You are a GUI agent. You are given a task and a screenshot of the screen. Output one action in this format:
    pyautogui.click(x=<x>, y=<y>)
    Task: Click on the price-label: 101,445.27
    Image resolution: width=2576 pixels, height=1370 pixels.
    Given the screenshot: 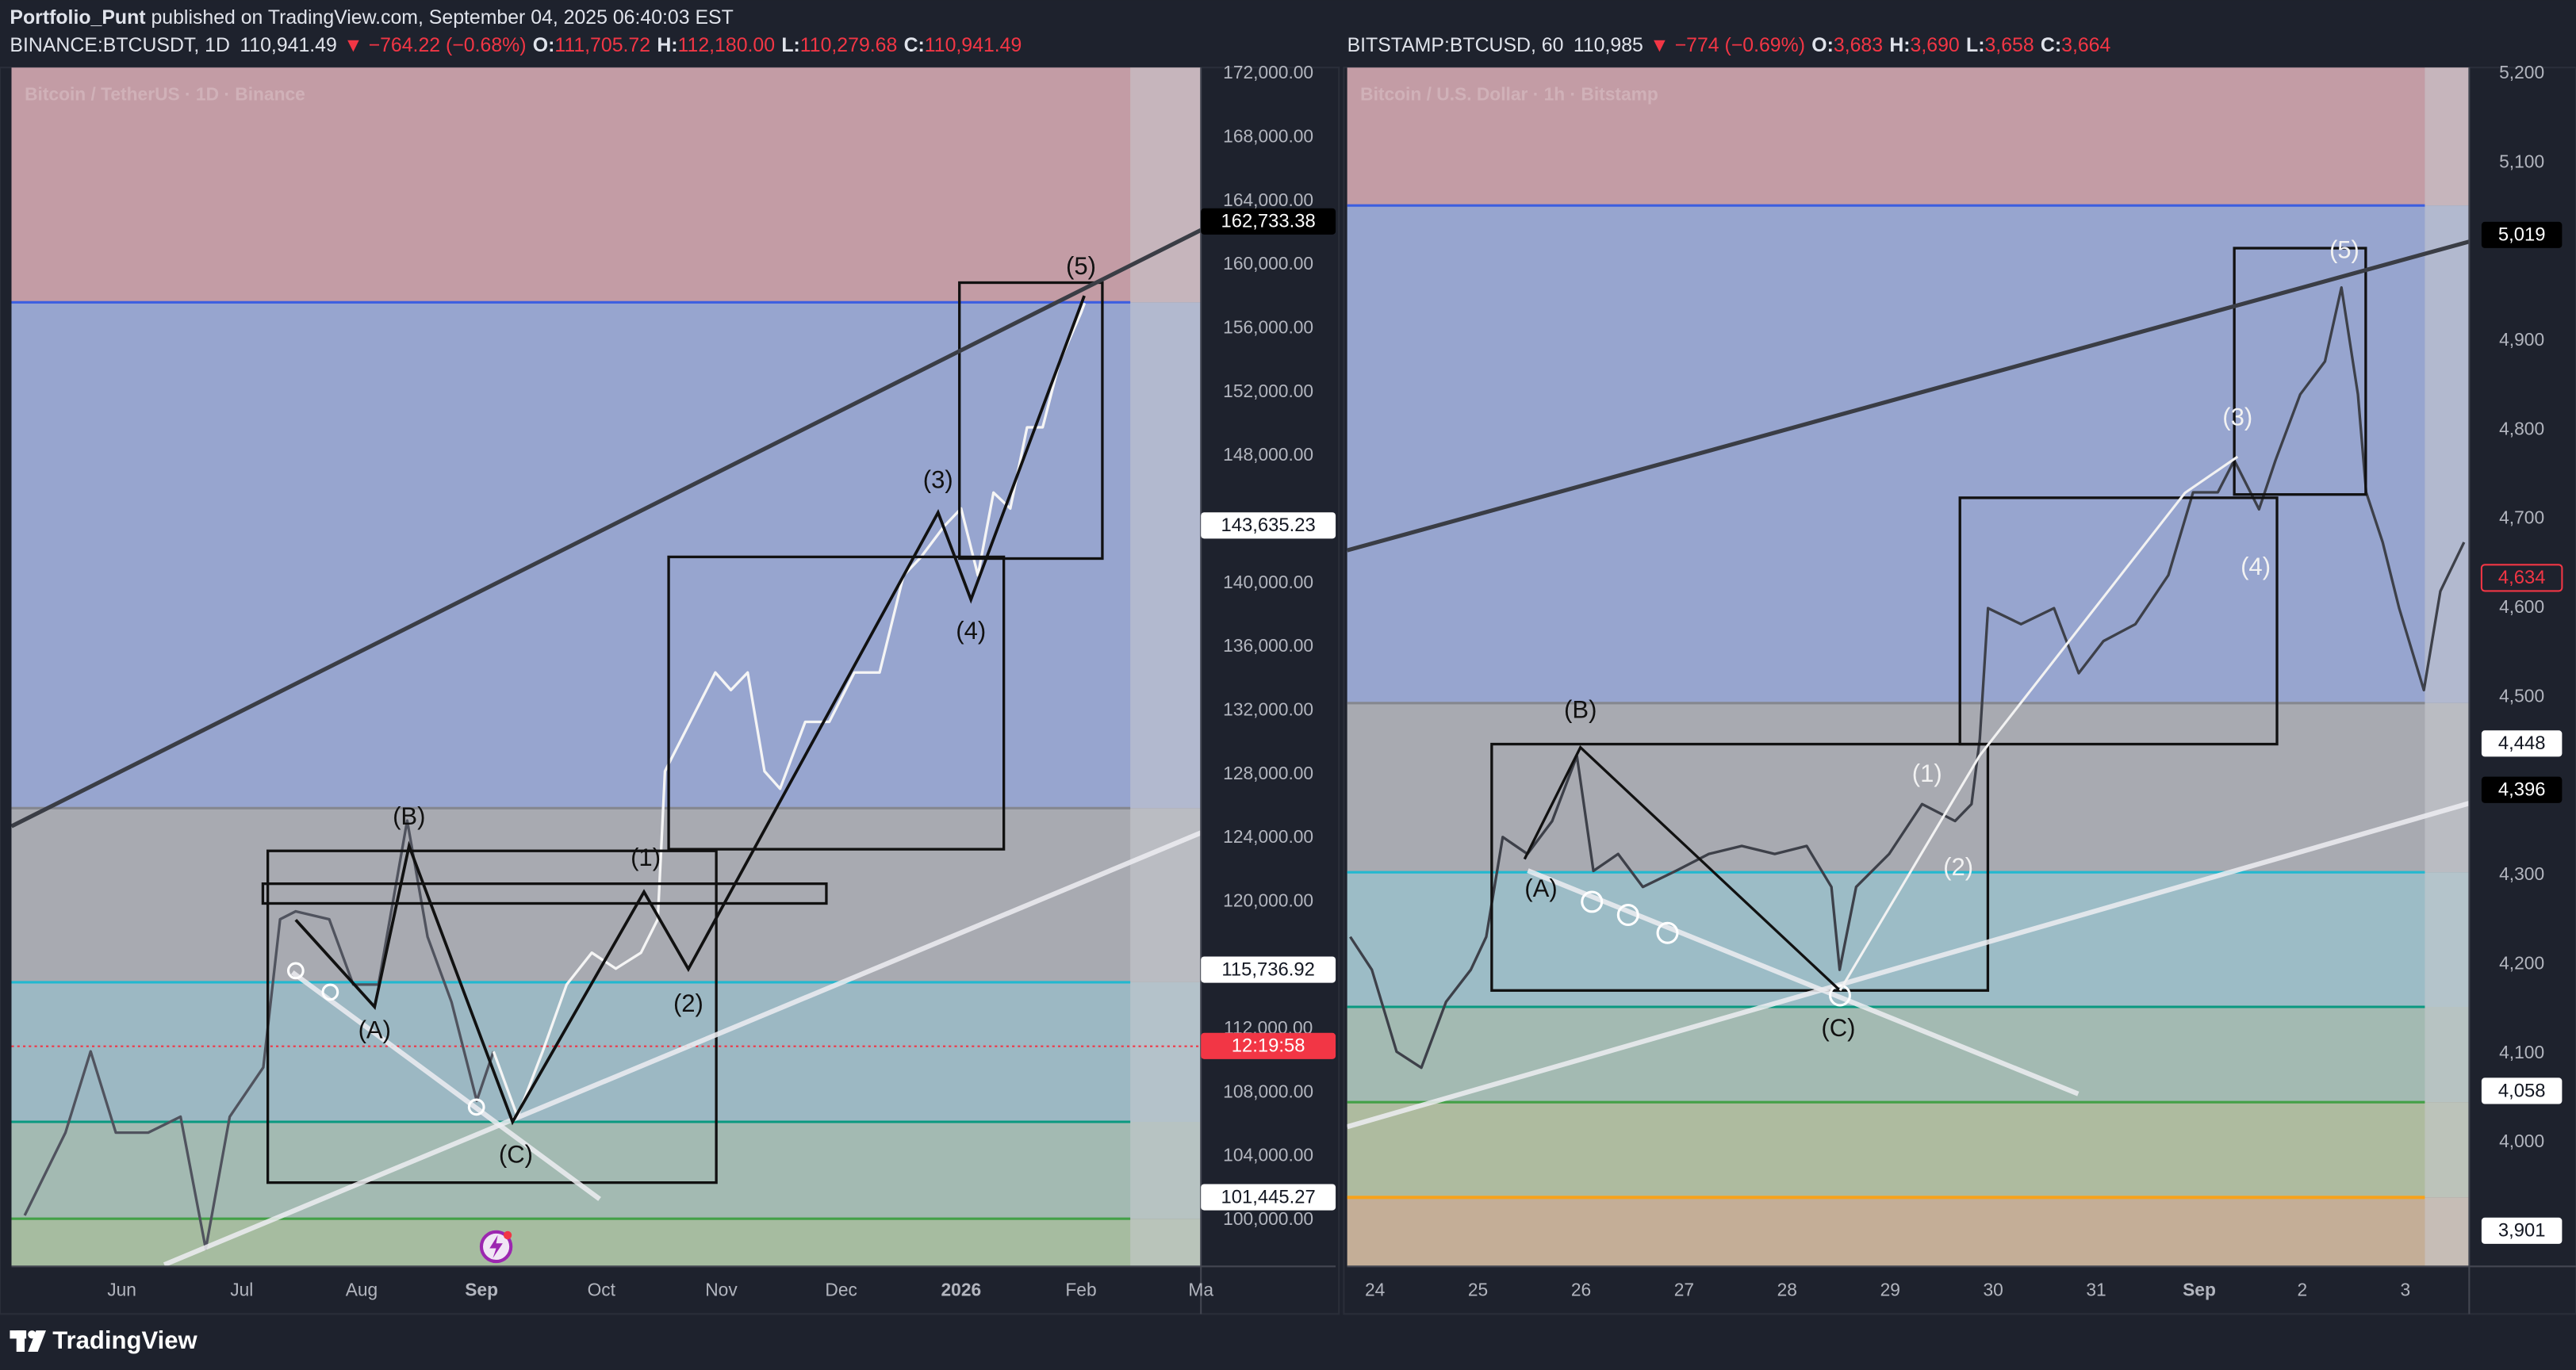 What is the action you would take?
    pyautogui.click(x=1269, y=1196)
    